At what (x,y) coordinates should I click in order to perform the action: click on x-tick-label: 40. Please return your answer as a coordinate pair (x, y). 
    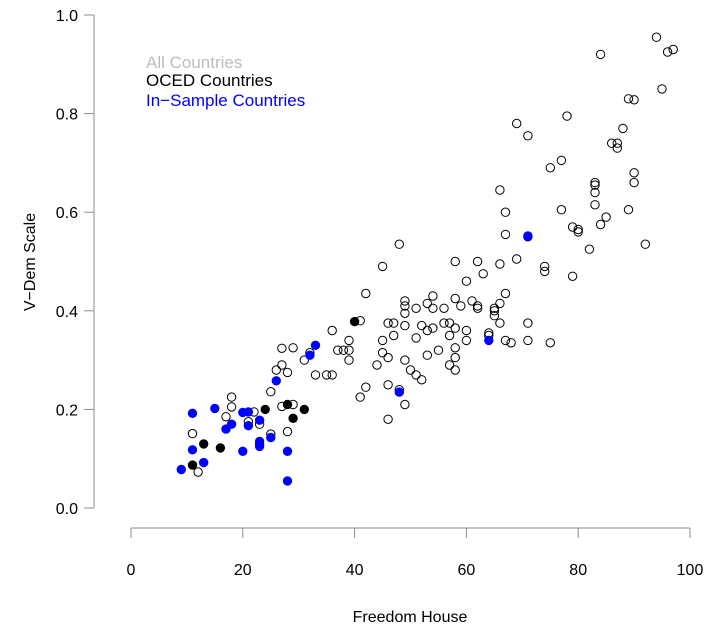
    Looking at the image, I should click on (355, 570).